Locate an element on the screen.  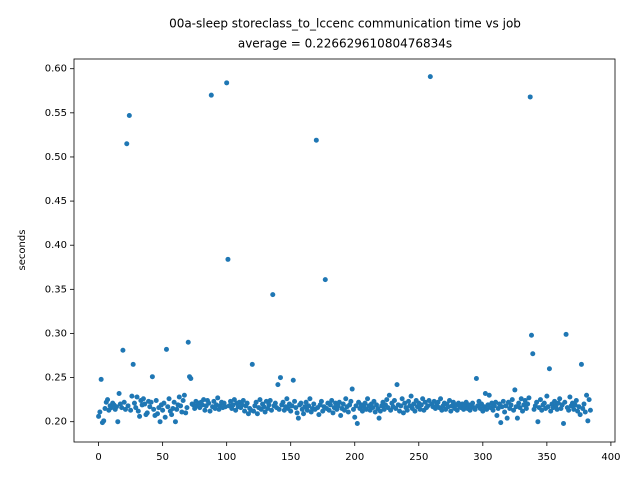
x-tick-label: 50 is located at coordinates (162, 457).